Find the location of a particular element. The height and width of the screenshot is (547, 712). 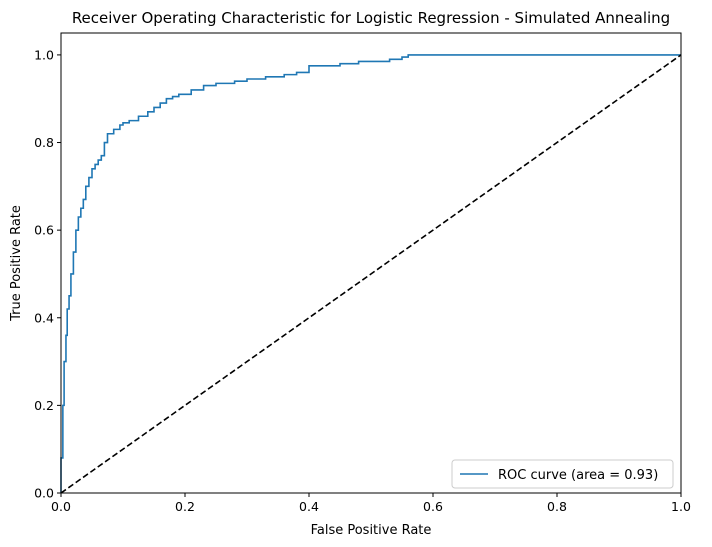

x-tick-label: 0.2 is located at coordinates (185, 506).